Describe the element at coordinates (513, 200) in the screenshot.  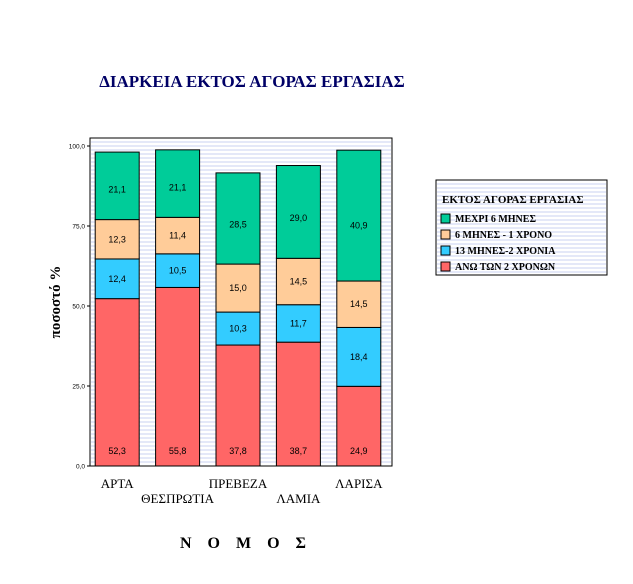
I see `legend-title: ΕΚΤΟΣ ΑΓΟΡΑΣ ΕΡΓΑΣΙΑΣ` at that location.